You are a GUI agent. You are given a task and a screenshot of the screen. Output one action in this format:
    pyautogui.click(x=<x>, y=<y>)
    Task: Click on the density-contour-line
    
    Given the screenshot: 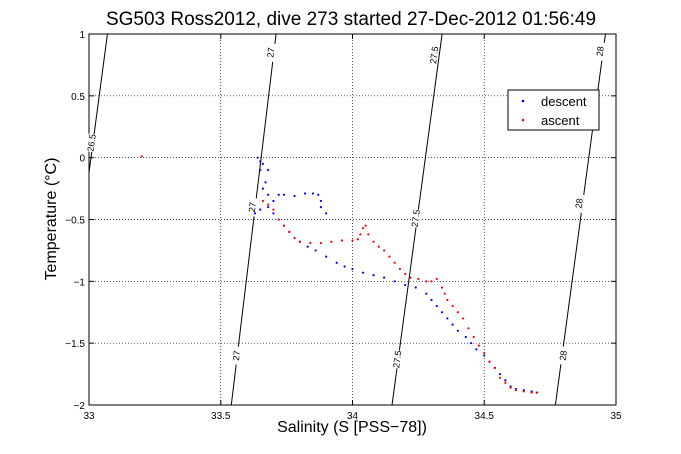 What is the action you would take?
    pyautogui.click(x=253, y=219)
    